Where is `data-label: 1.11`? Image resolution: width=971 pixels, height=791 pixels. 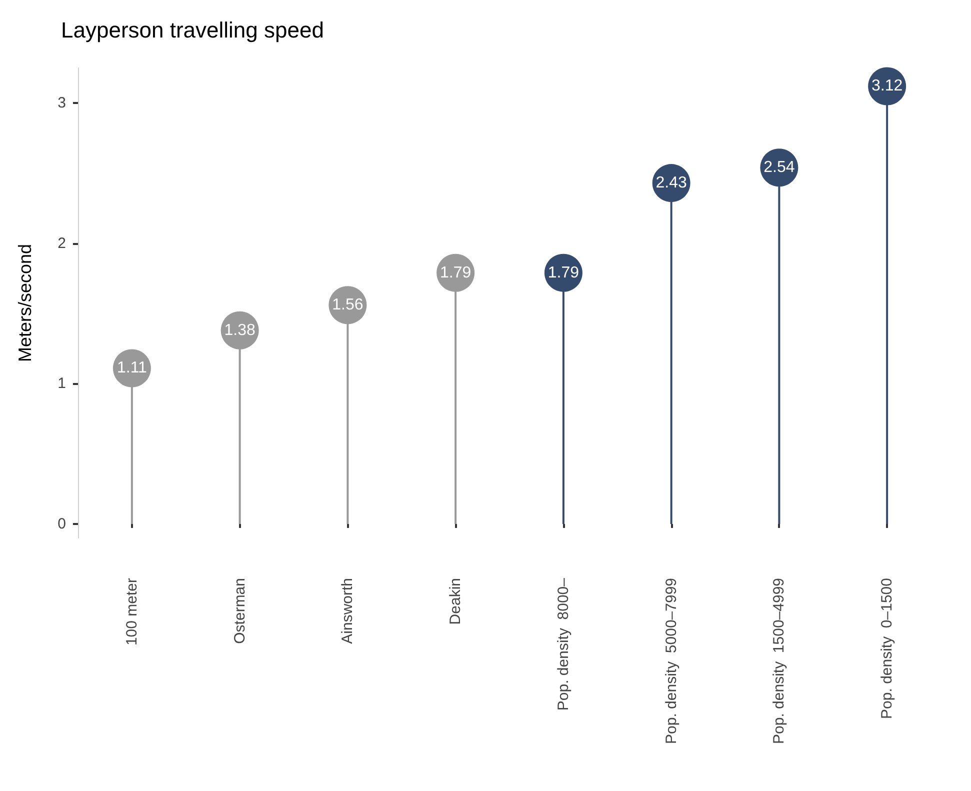
data-label: 1.11 is located at coordinates (132, 368).